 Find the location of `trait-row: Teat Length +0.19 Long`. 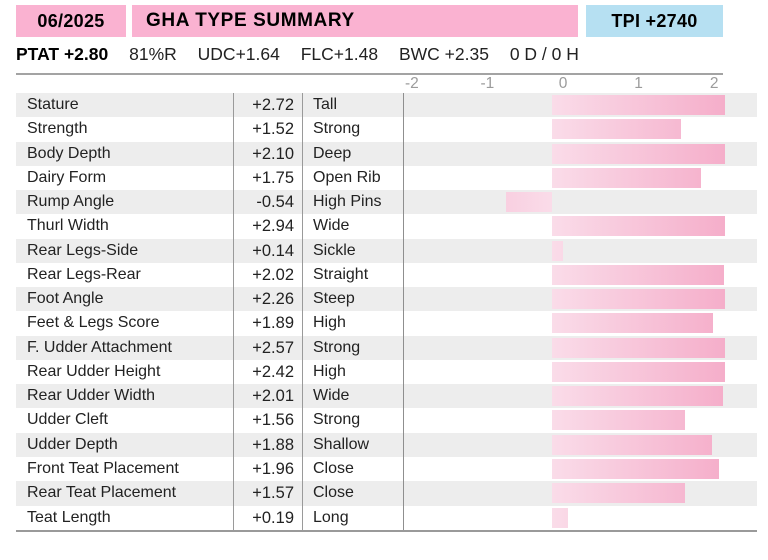

trait-row: Teat Length +0.19 Long is located at coordinates (386, 517).